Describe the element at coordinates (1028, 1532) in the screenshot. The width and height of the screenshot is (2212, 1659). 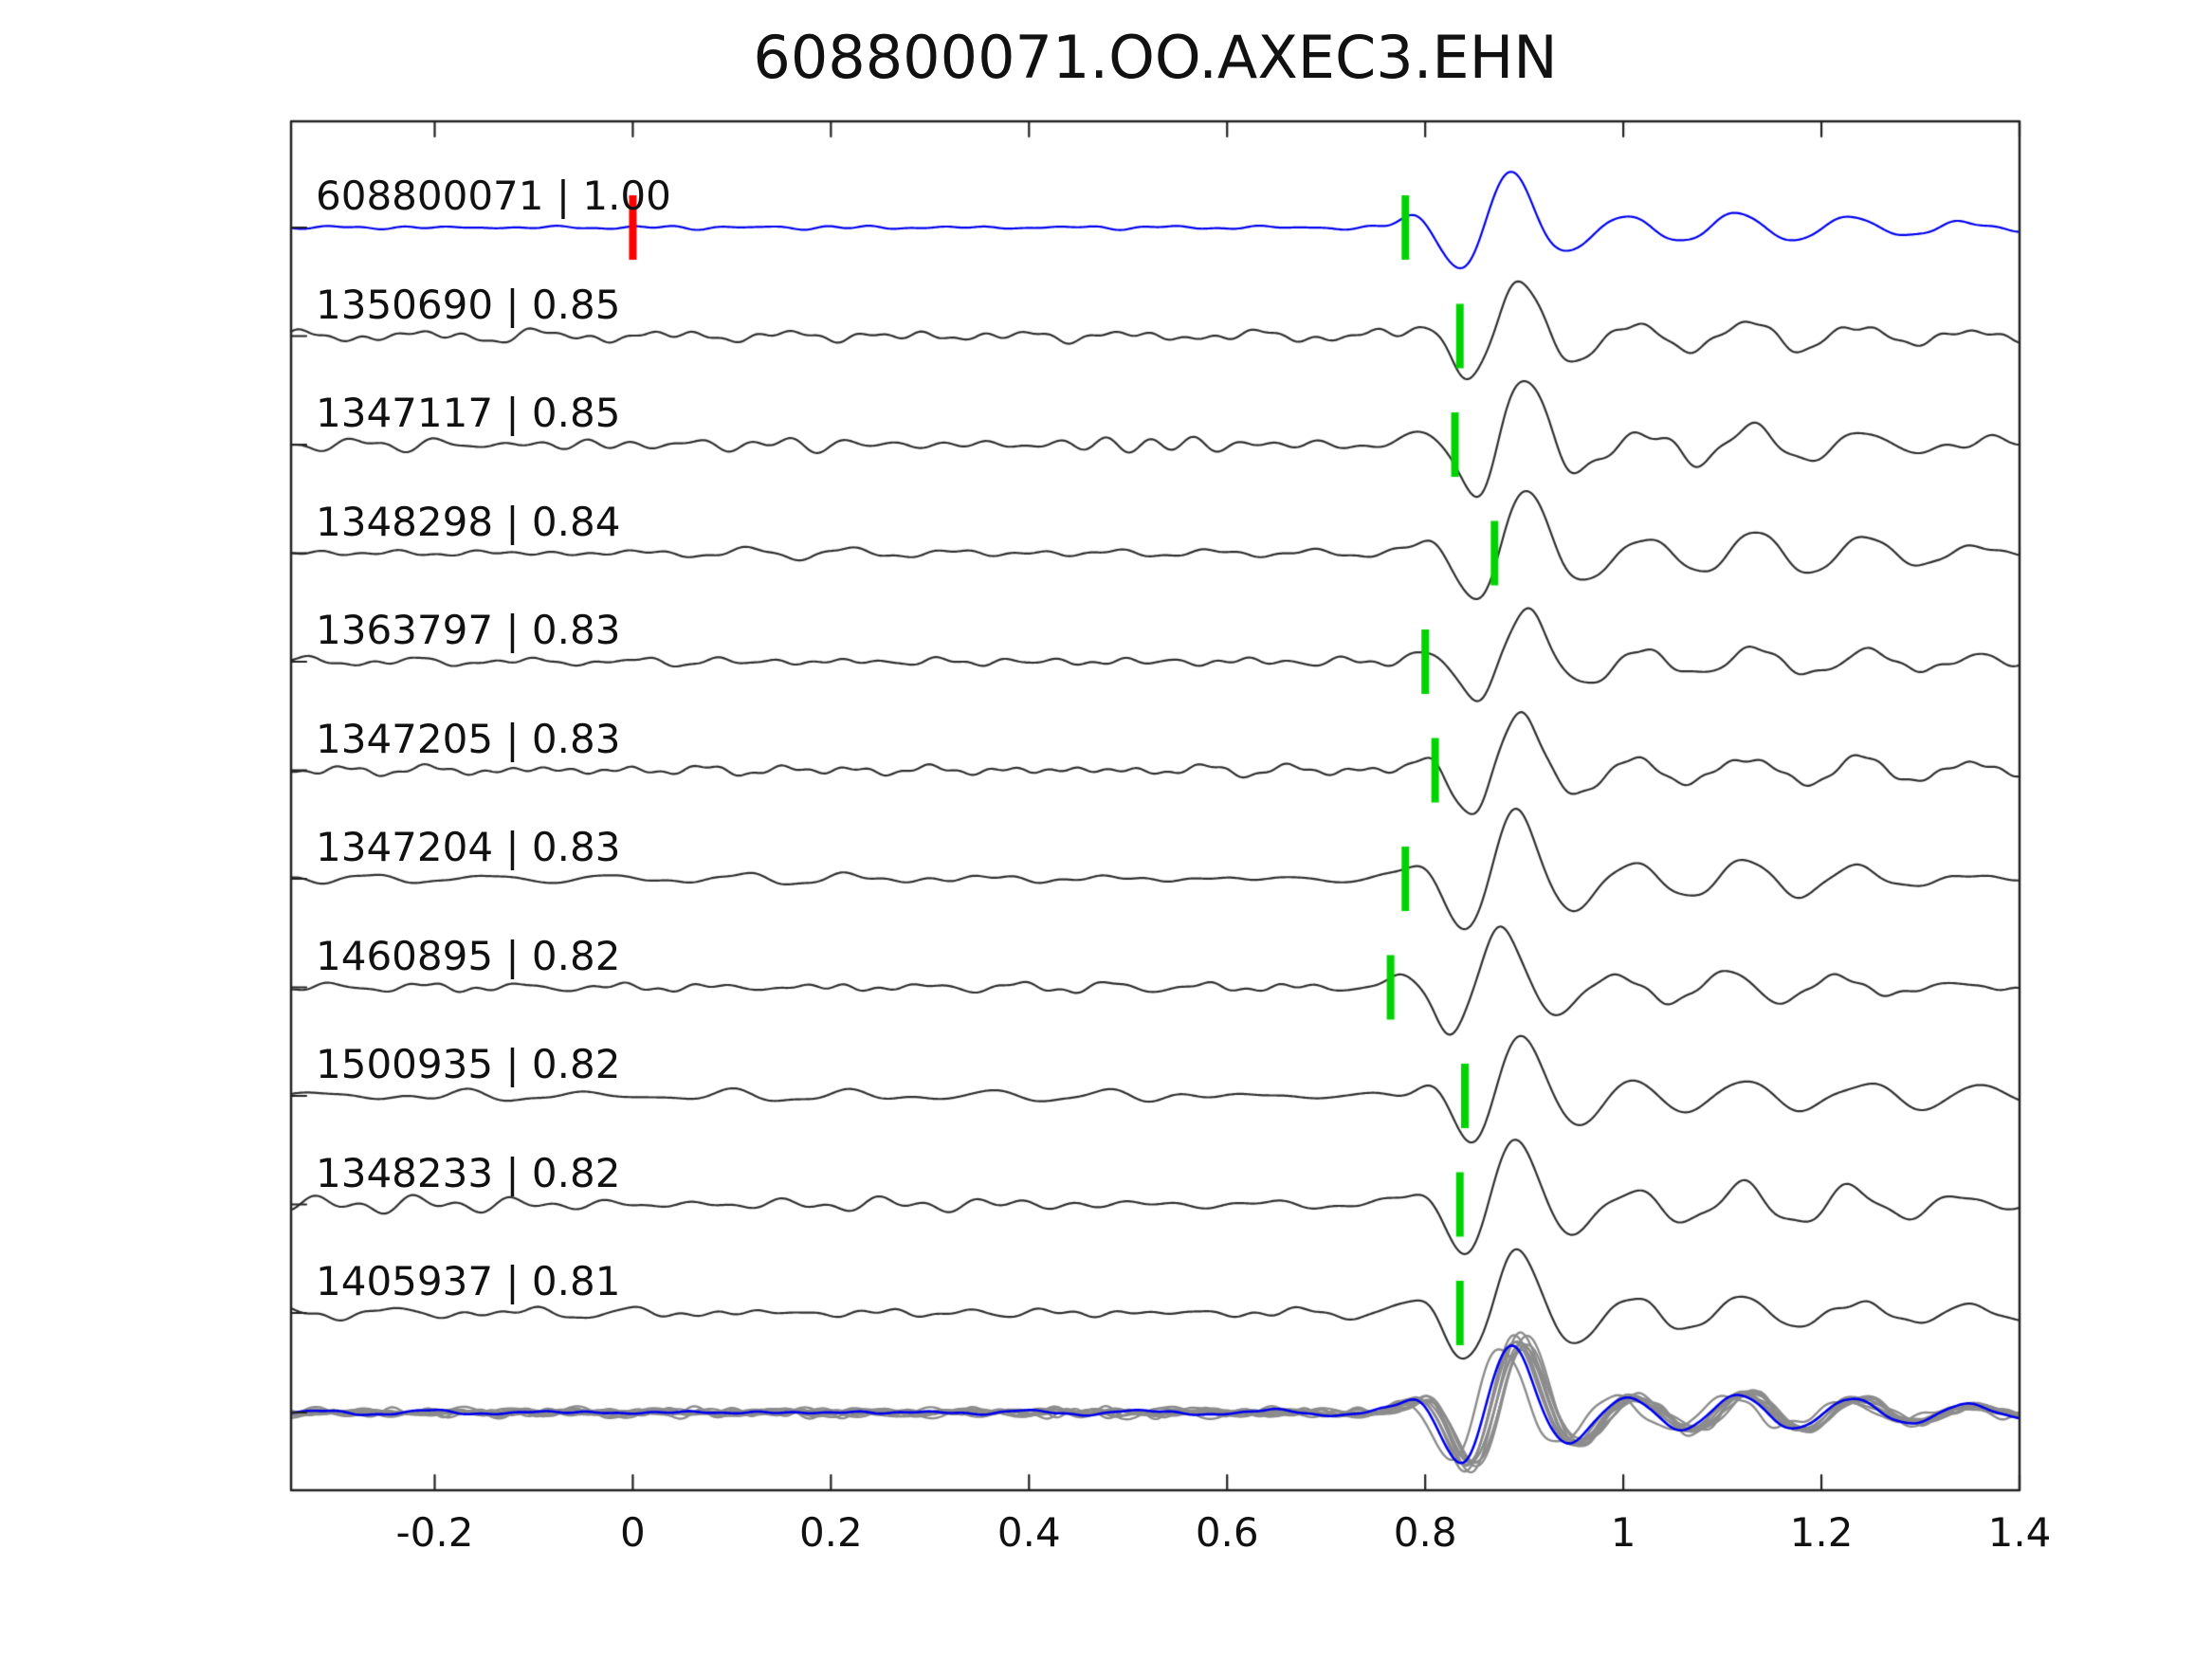
I see `x-tick-label: 0.4` at that location.